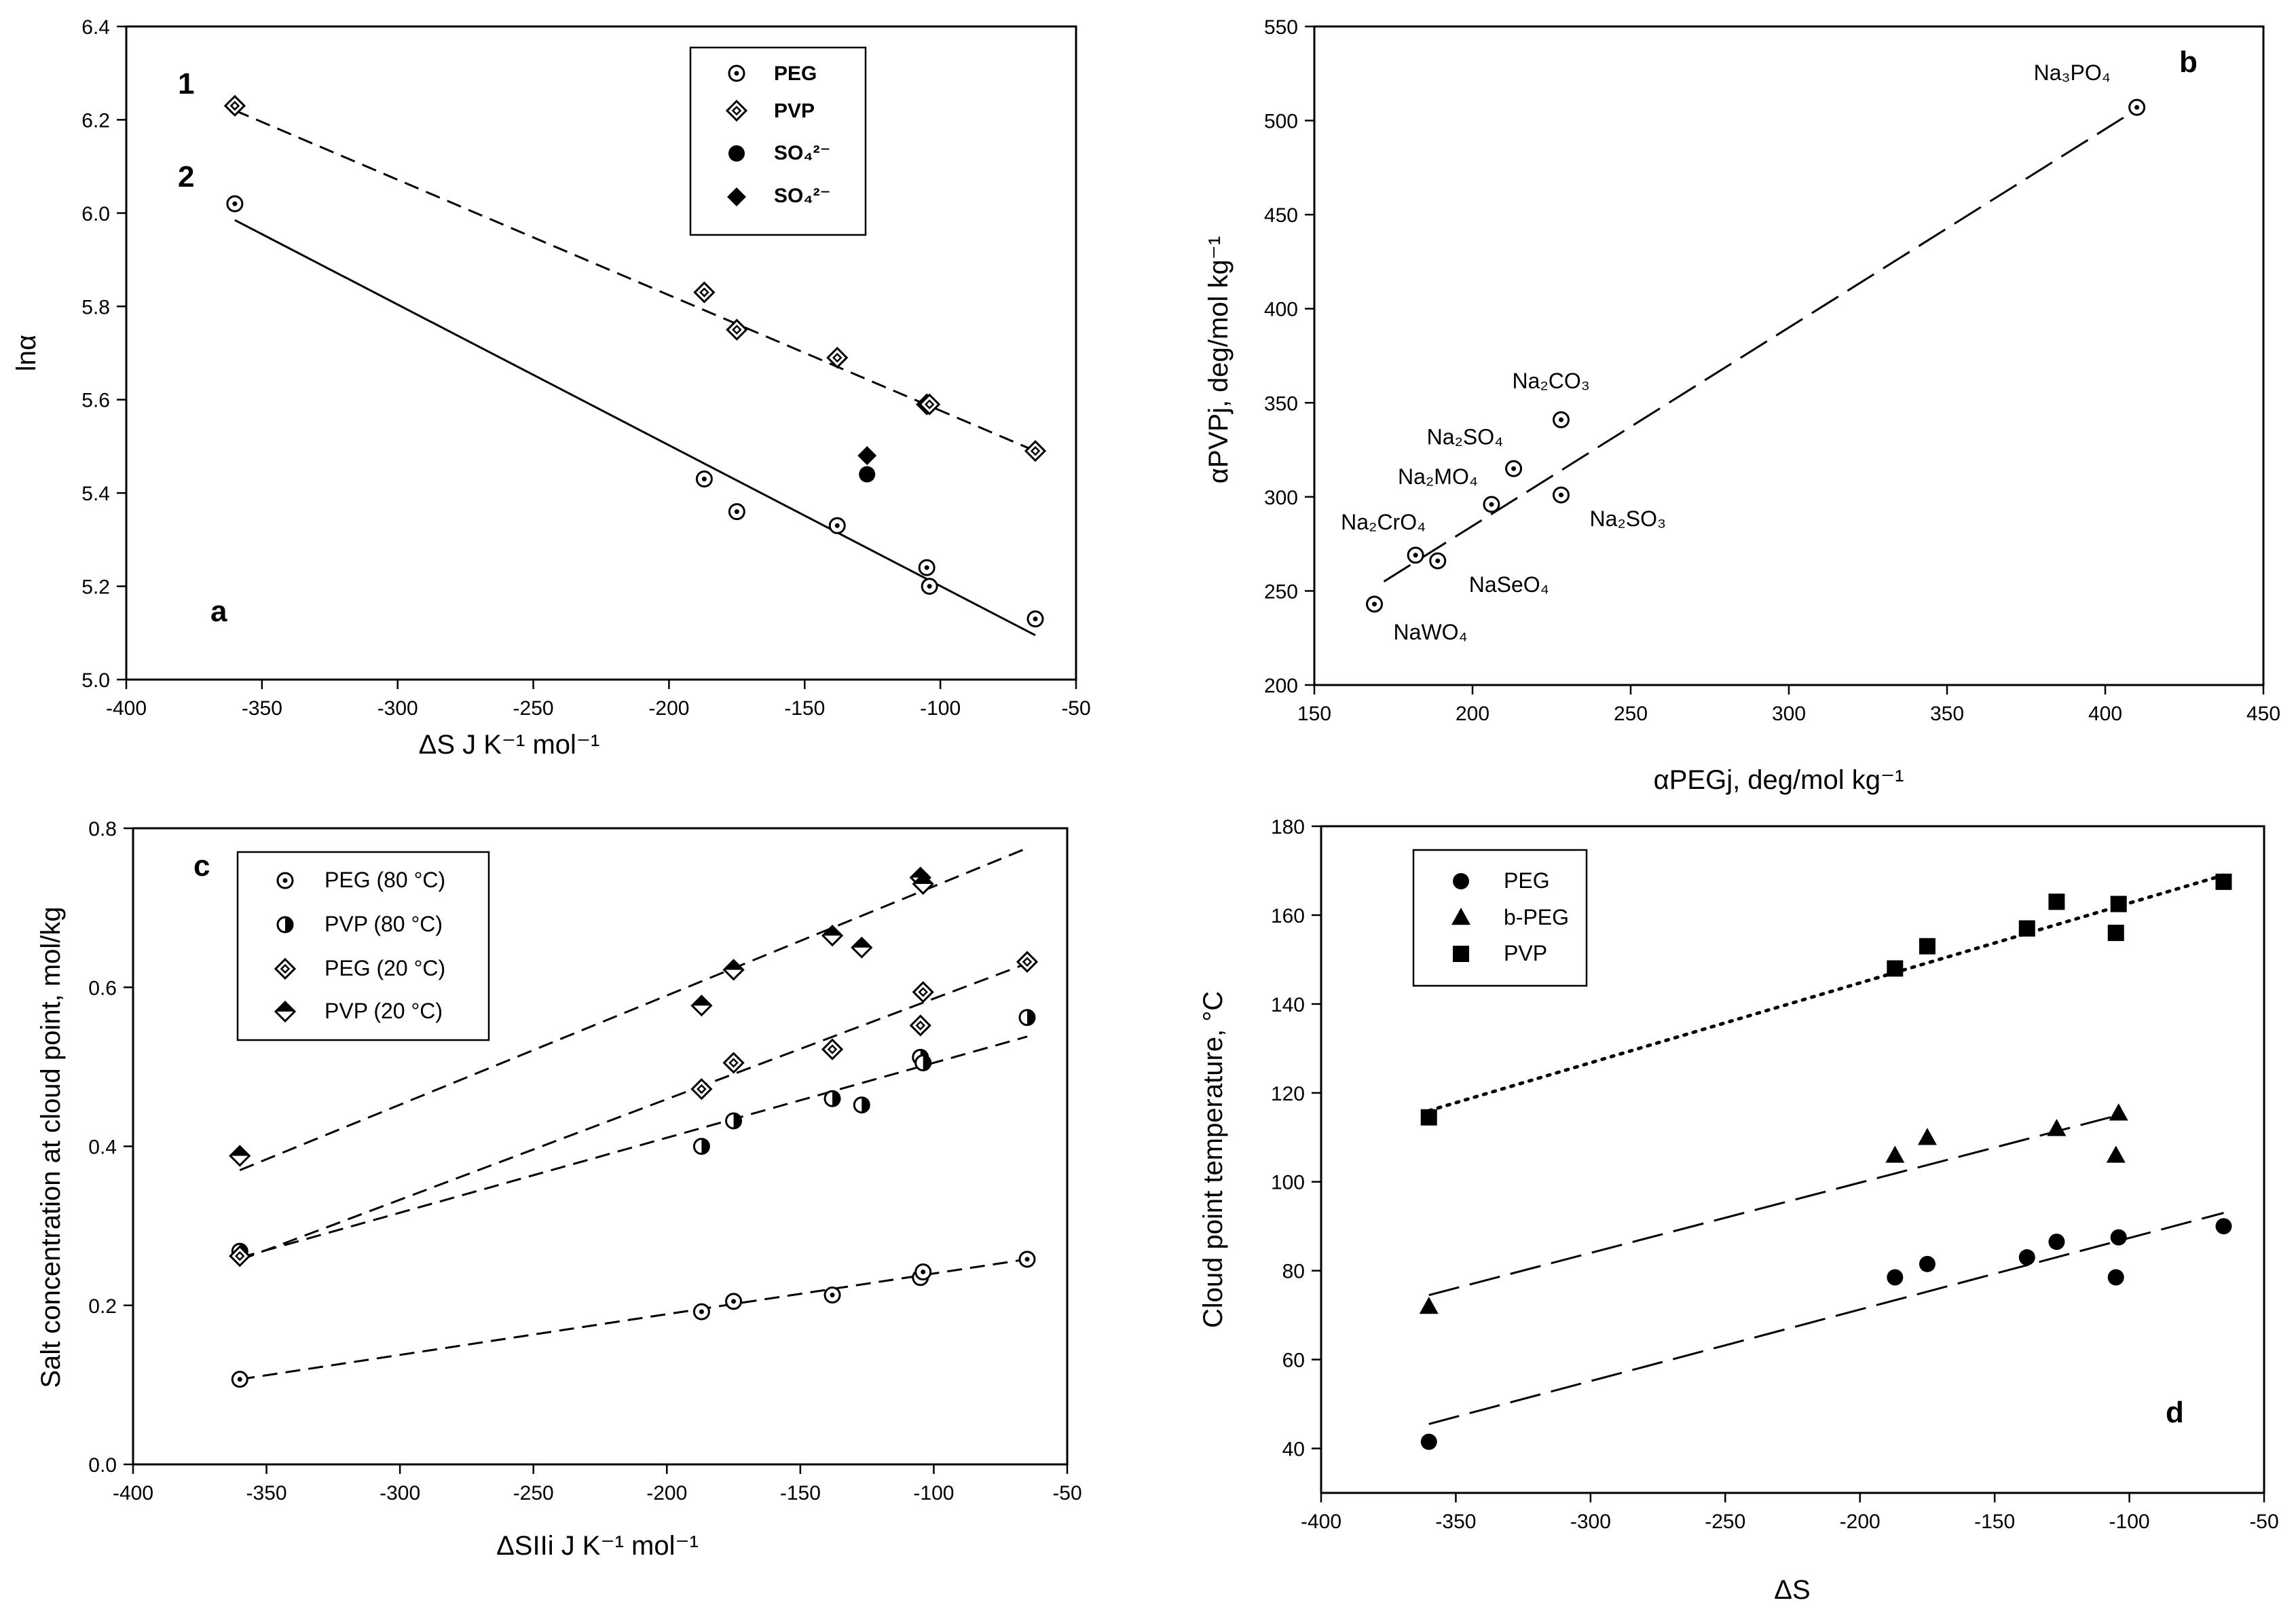  I want to click on x-tick-label-c-3: -250, so click(533, 1493).